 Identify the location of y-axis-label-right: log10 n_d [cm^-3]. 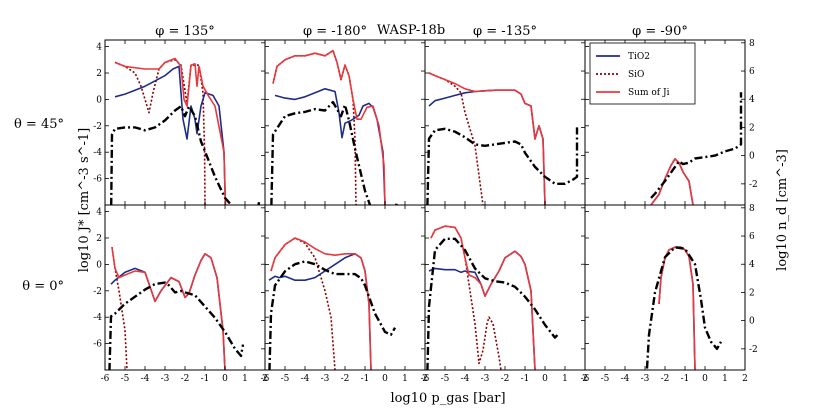
(782, 210).